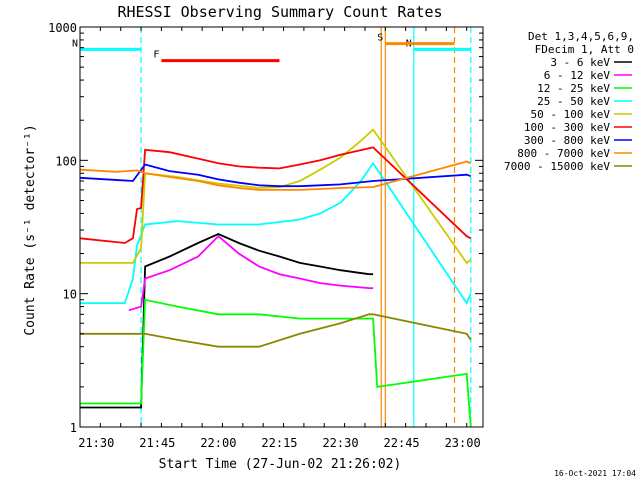 This screenshot has width=640, height=480. What do you see at coordinates (580, 62) in the screenshot?
I see `legend-label-3-6-kev: 3 - 6 keV` at bounding box center [580, 62].